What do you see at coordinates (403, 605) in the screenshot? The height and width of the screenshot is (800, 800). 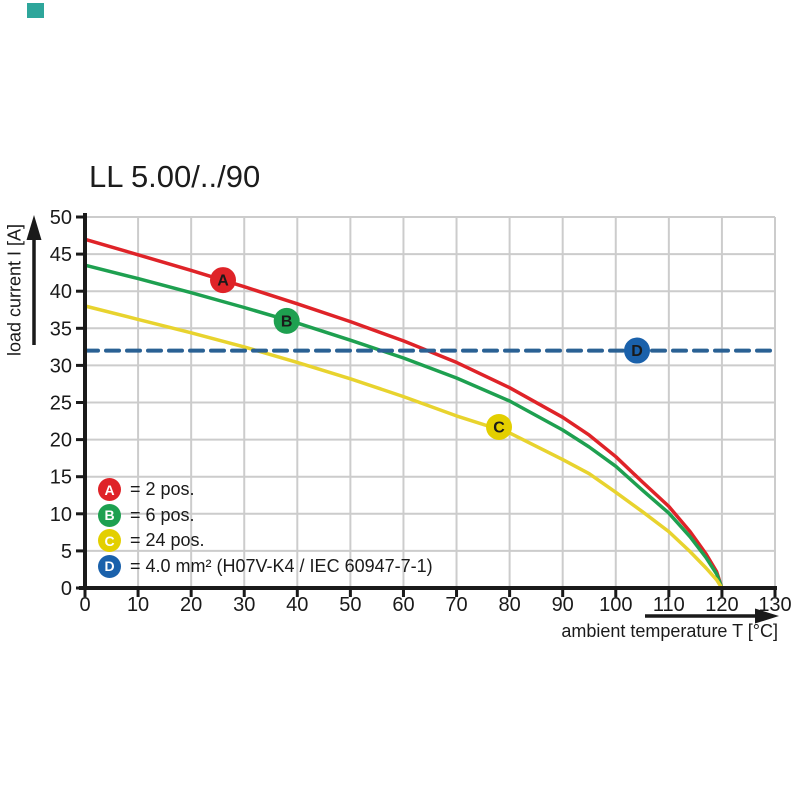 I see `x-tick-label: 60` at bounding box center [403, 605].